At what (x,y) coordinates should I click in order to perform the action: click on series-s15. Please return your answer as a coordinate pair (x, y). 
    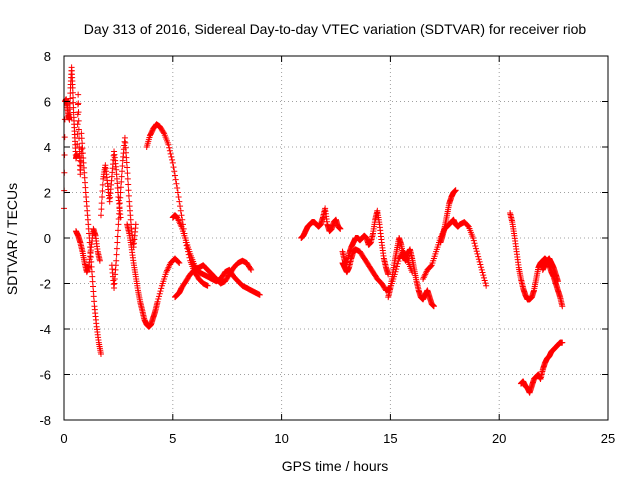
    Looking at the image, I should click on (448, 216).